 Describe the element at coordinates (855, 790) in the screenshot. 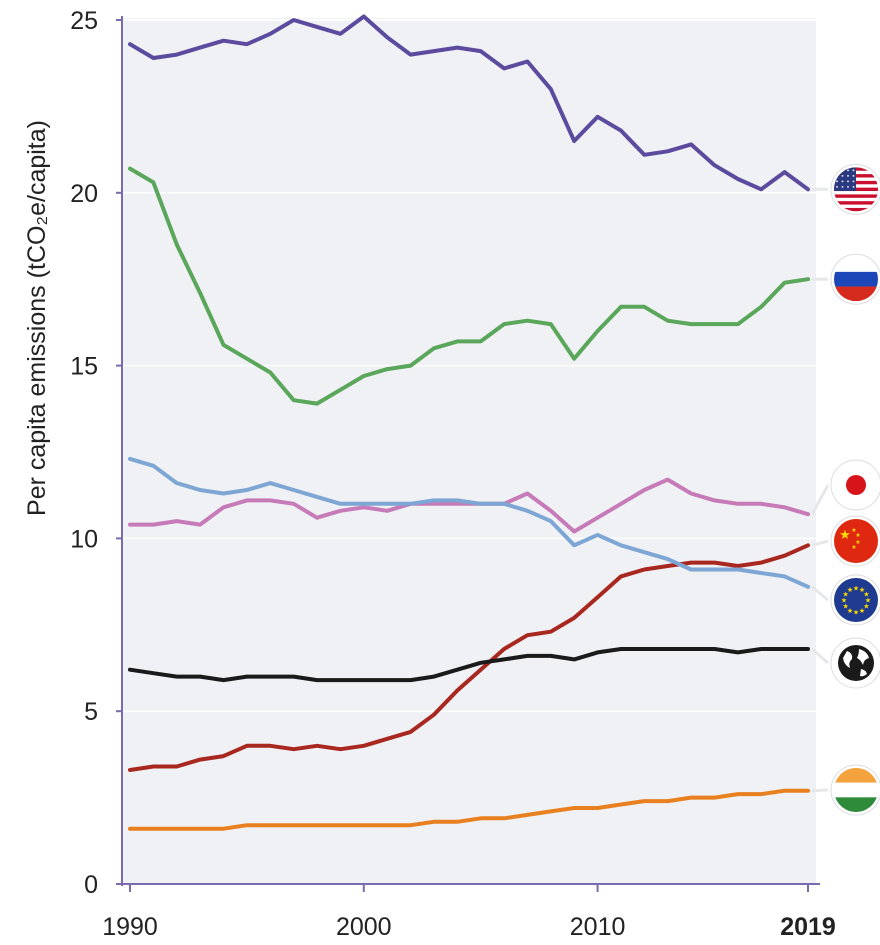

I see `india-flag-icon` at that location.